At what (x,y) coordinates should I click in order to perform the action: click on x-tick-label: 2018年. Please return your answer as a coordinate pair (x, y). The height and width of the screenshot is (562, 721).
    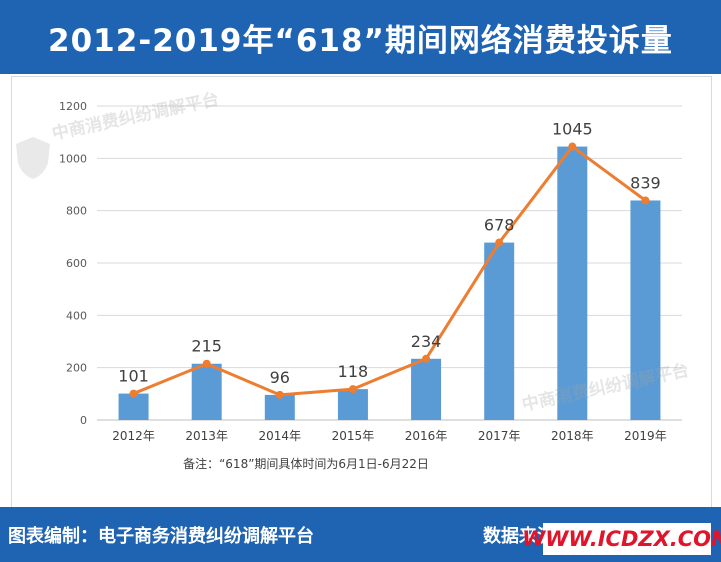
    Looking at the image, I should click on (572, 436).